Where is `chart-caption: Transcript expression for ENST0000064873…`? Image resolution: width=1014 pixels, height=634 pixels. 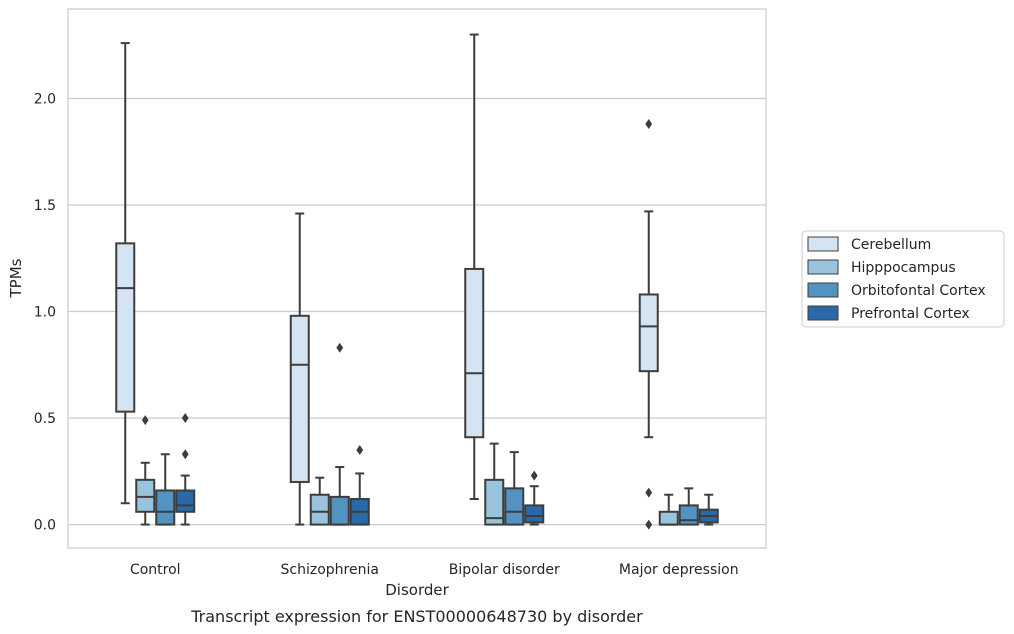 chart-caption: Transcript expression for ENST0000064873… is located at coordinates (416, 616).